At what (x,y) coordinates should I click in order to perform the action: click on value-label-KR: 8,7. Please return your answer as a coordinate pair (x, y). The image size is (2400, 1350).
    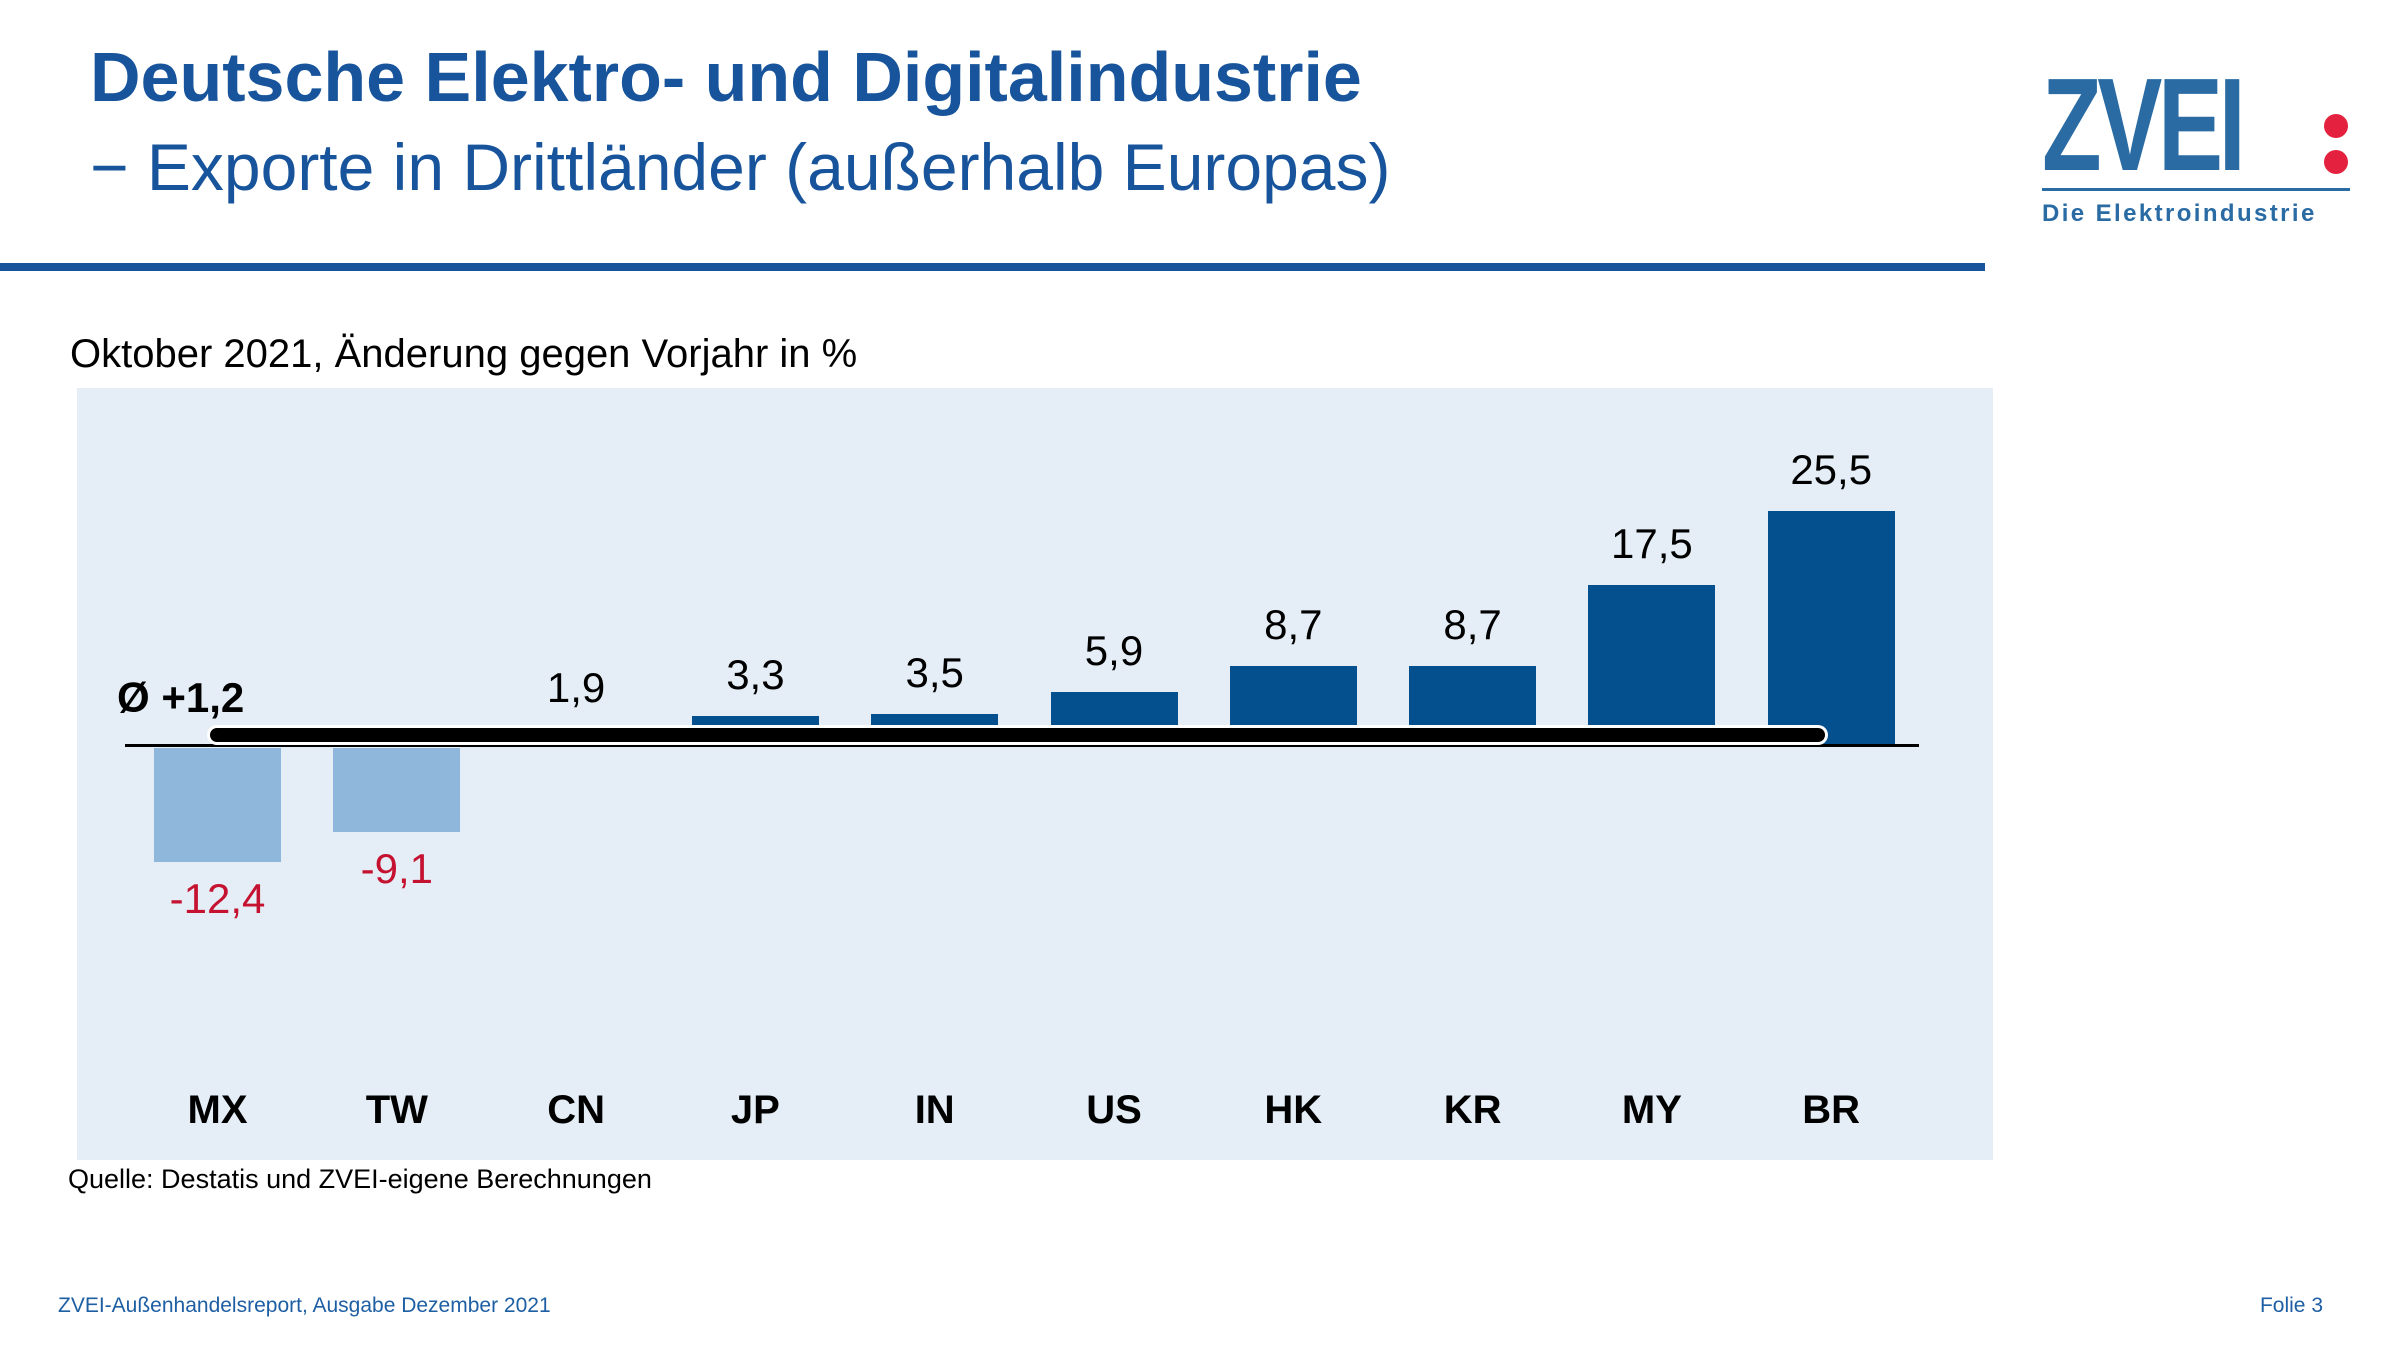
    Looking at the image, I should click on (1472, 624).